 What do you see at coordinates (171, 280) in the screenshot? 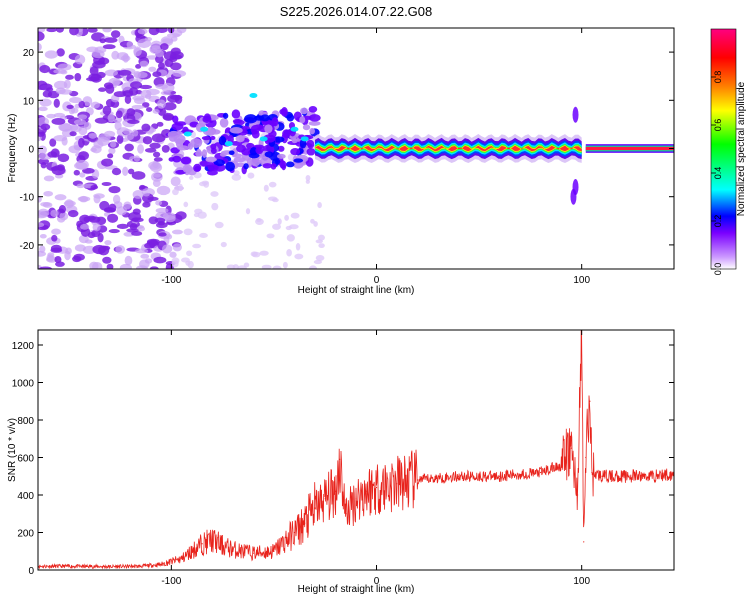
I see `x-tick-label: -100` at bounding box center [171, 280].